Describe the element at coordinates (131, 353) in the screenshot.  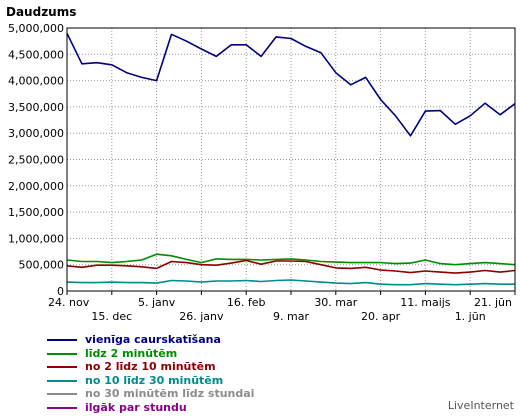
I see `legend-label: līdz 2 minūtēm` at that location.